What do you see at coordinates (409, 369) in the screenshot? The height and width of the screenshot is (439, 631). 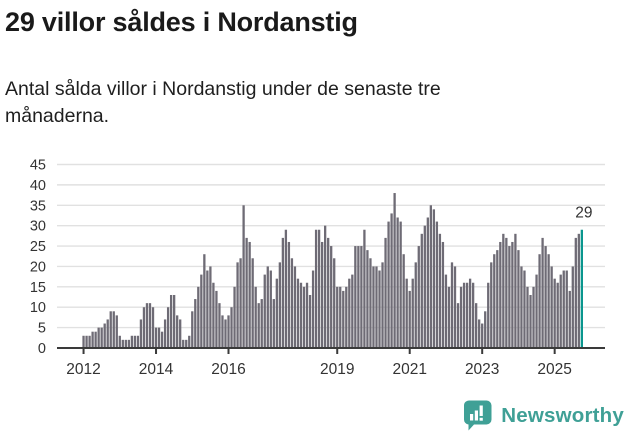 I see `x-axis-tick-label: 2021` at bounding box center [409, 369].